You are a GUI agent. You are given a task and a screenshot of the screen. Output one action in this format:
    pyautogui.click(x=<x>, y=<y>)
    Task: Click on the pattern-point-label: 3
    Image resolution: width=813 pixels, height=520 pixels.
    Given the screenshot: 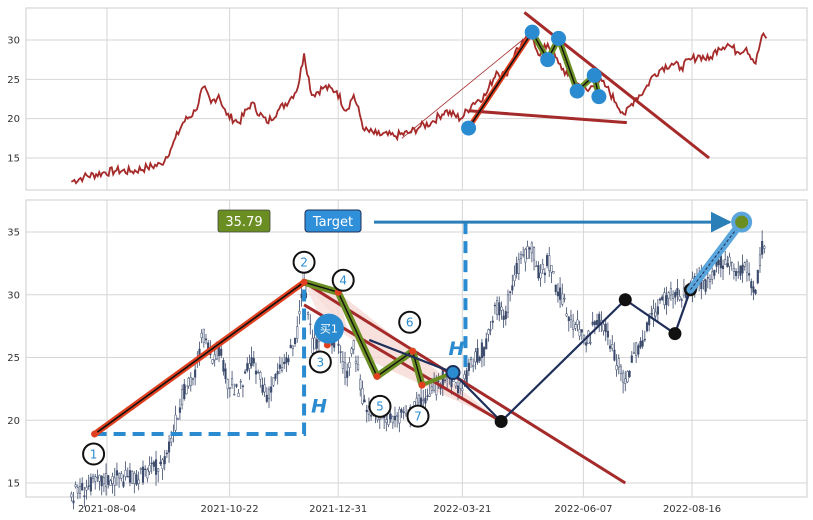 What is the action you would take?
    pyautogui.click(x=321, y=362)
    